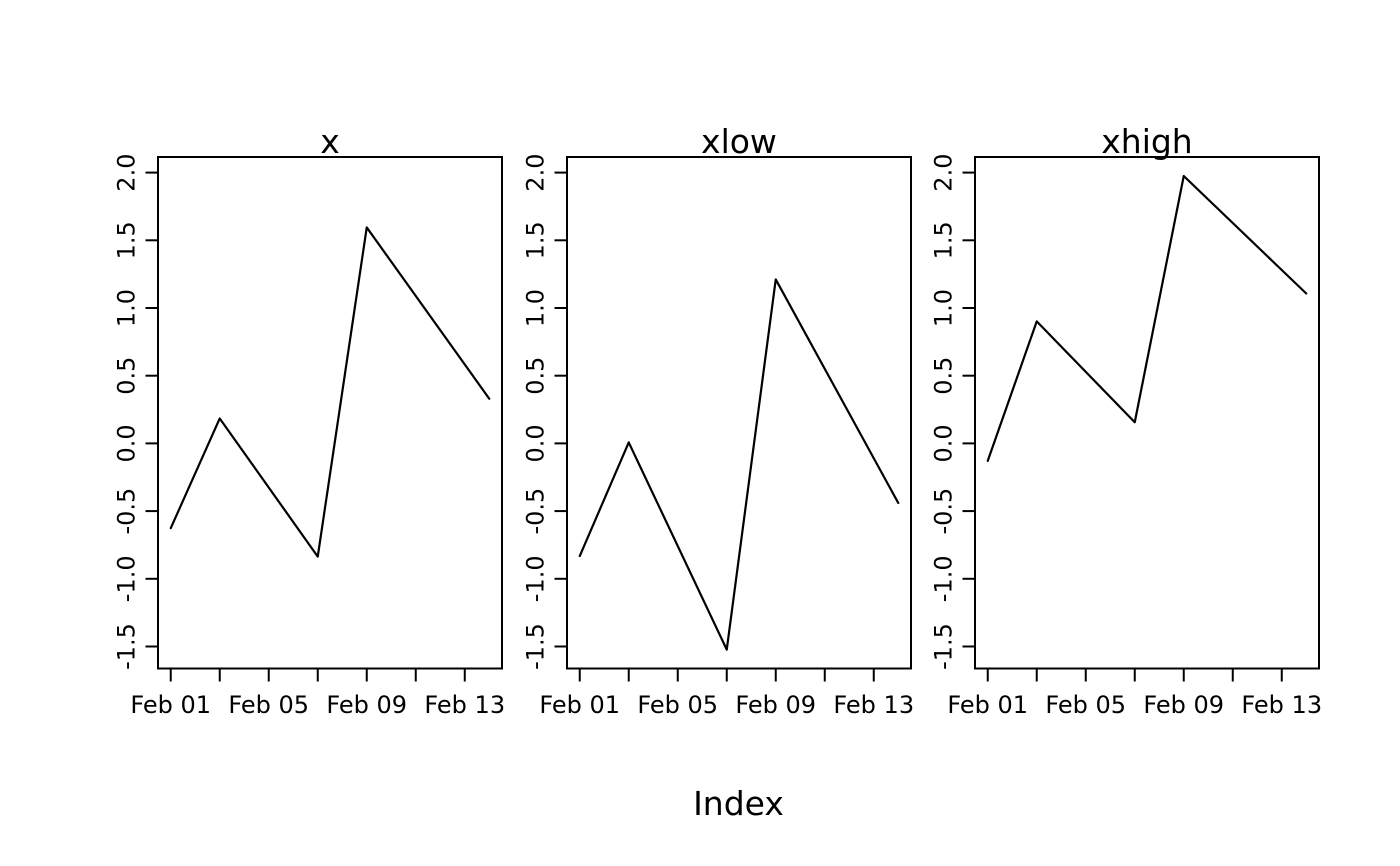 The width and height of the screenshot is (1400, 866). I want to click on series-line-xhigh, so click(1147, 318).